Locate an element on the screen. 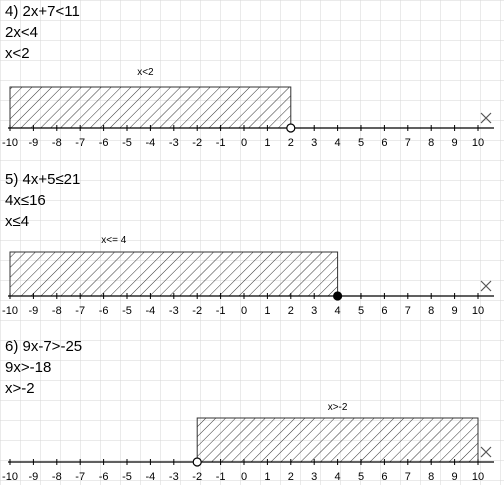  problem-5-step-2: 4x≤16 is located at coordinates (25, 200).